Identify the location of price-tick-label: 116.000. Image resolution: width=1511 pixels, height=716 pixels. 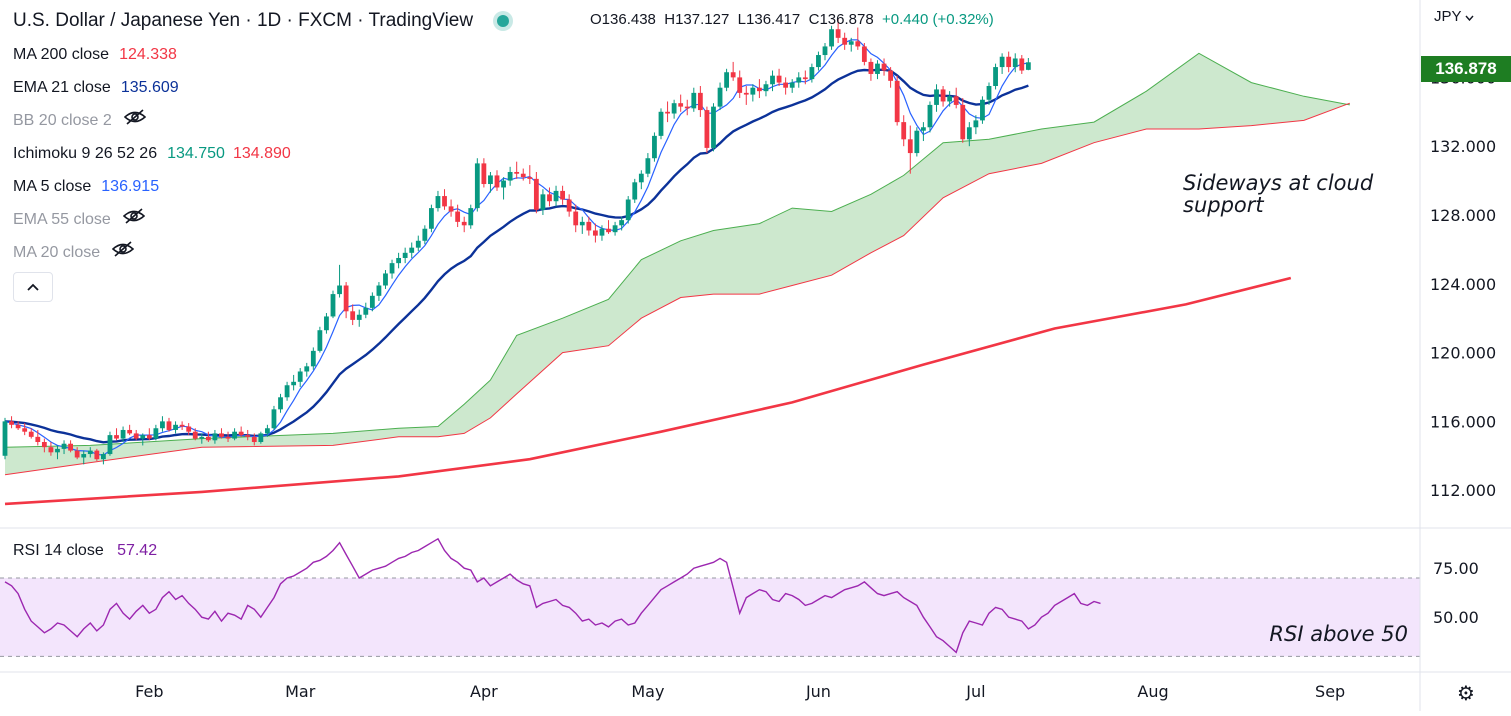
(1463, 421).